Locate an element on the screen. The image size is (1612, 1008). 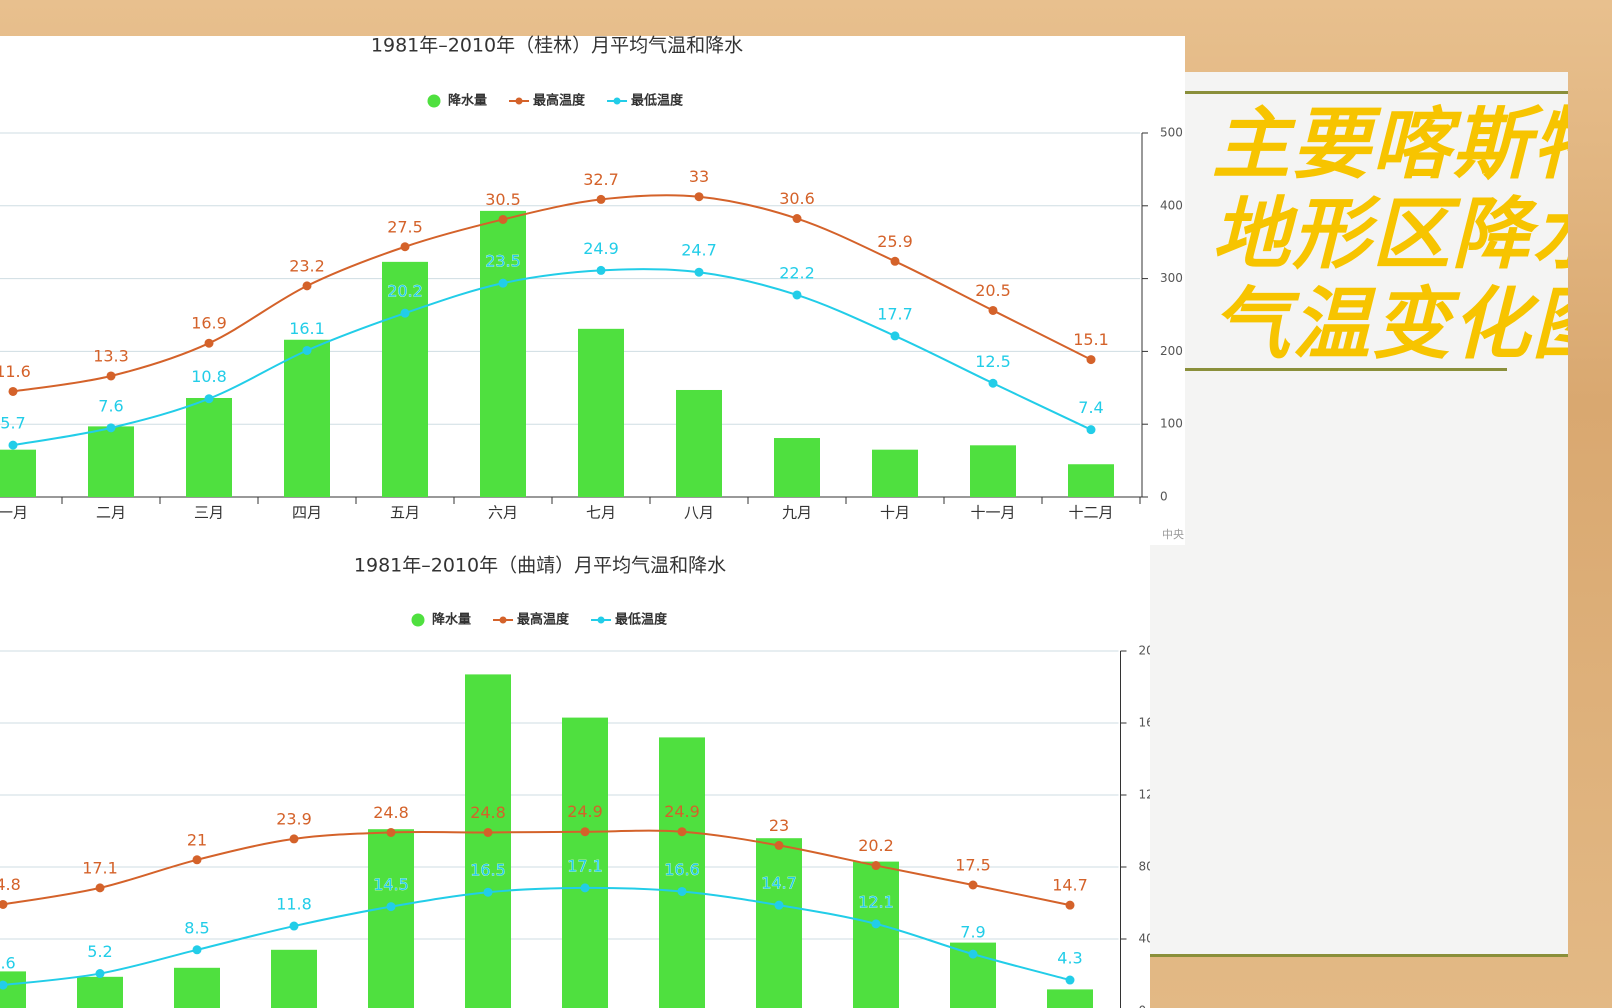
y2-tick-label: 40 is located at coordinates (1146, 939).